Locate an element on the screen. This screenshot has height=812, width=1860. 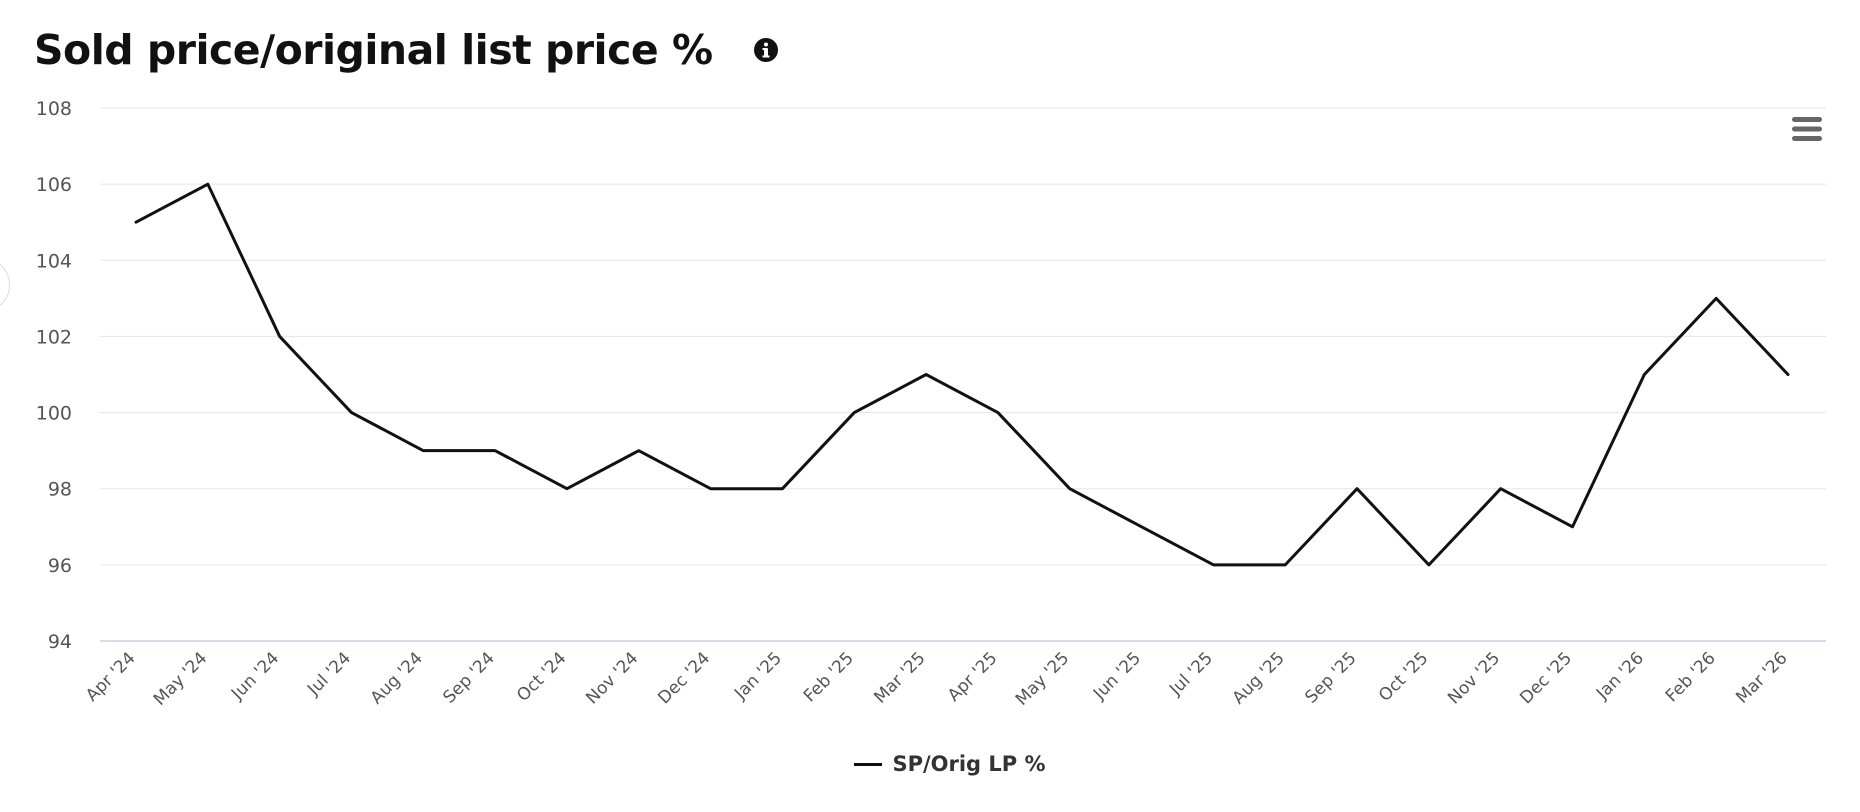
info-circle-icon is located at coordinates (766, 50).